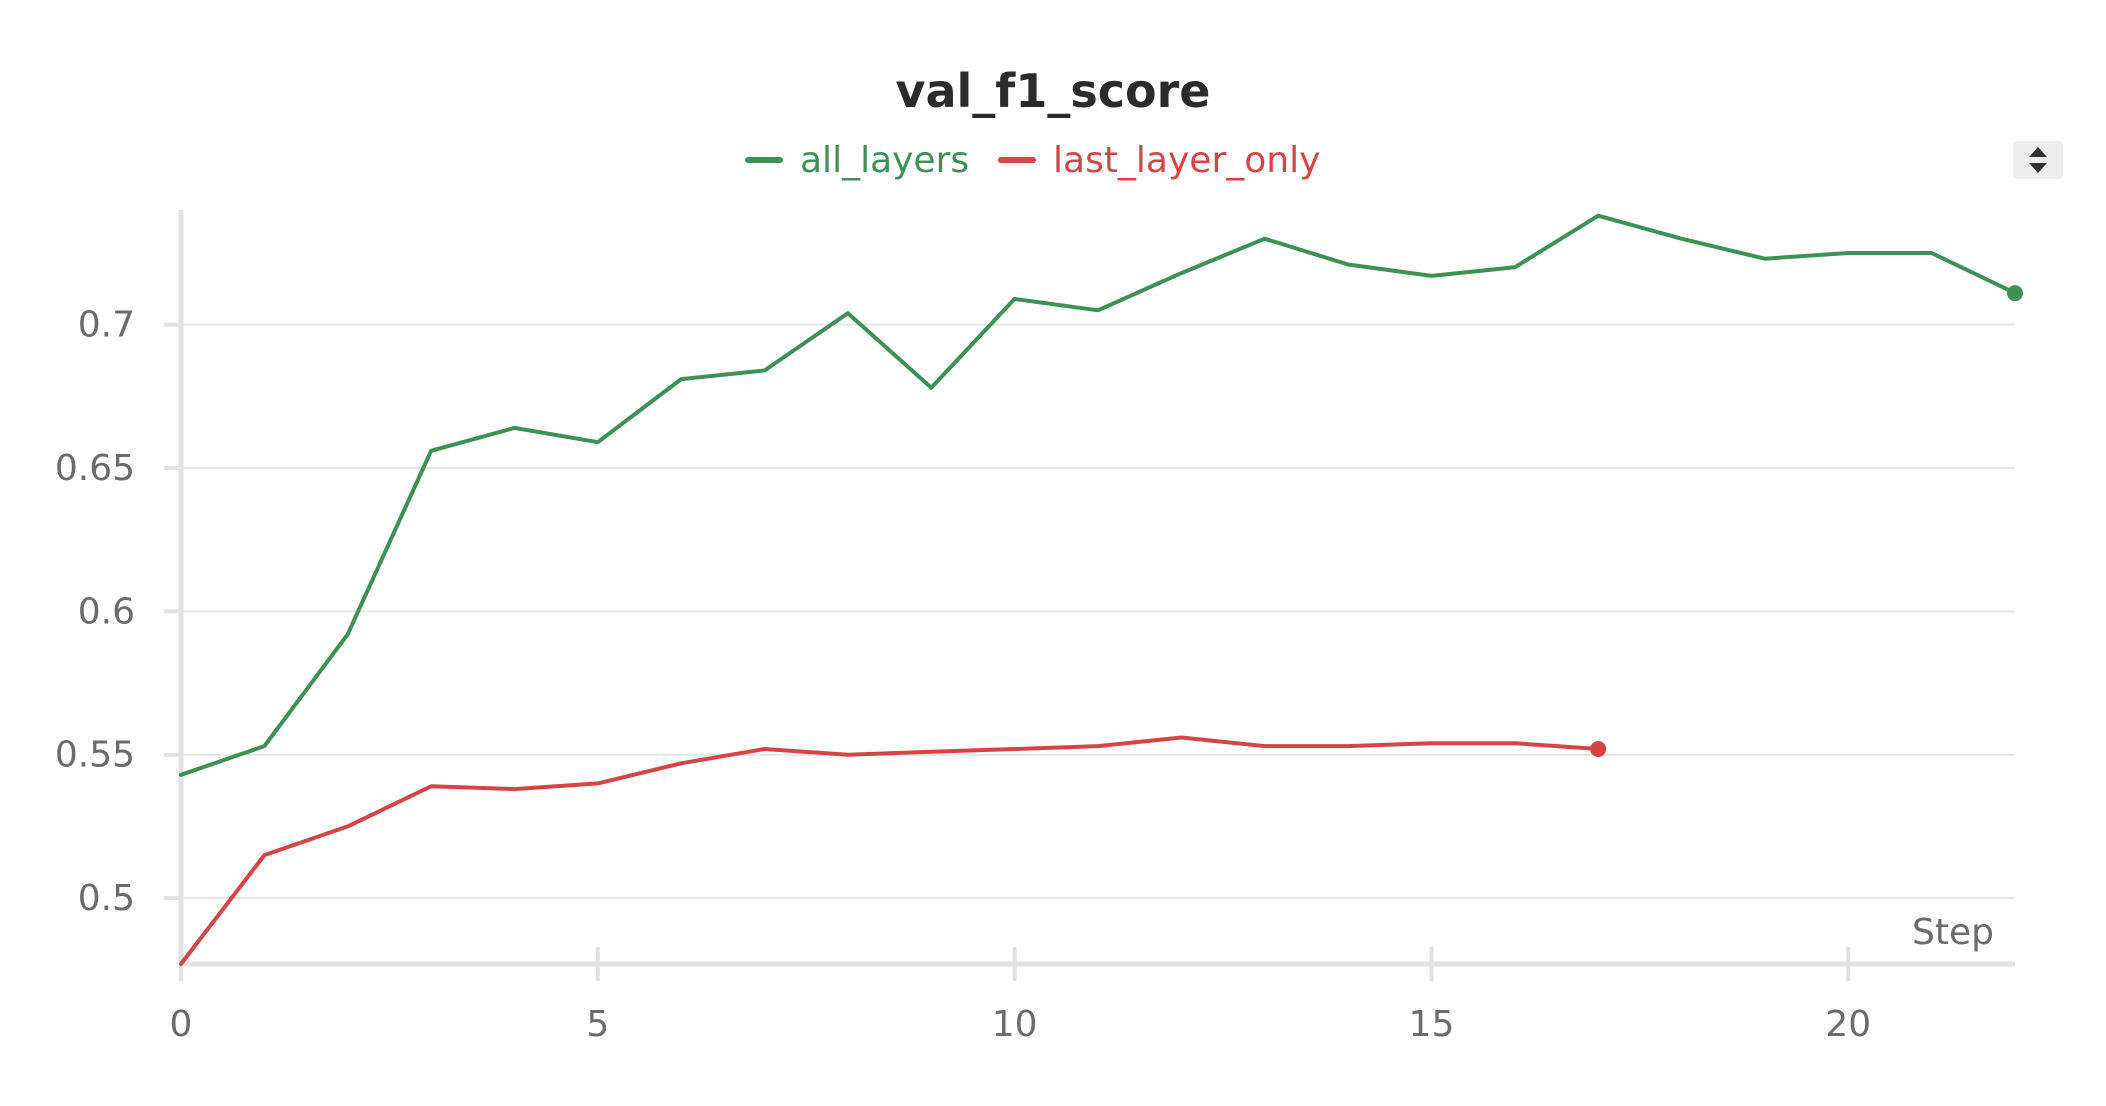 The image size is (2106, 1106). I want to click on y-tick-label: 0.65, so click(95, 468).